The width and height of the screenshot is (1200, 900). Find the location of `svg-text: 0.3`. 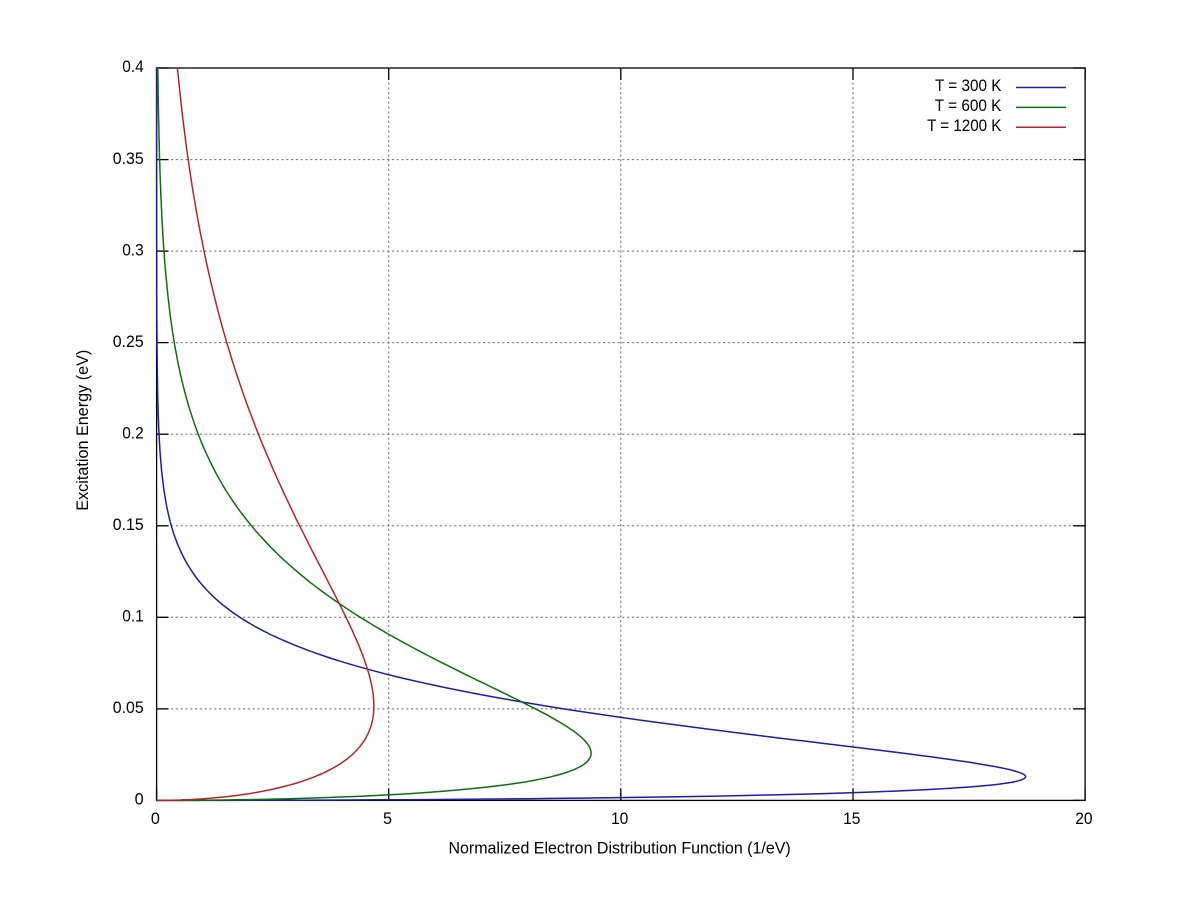

svg-text: 0.3 is located at coordinates (133, 250).